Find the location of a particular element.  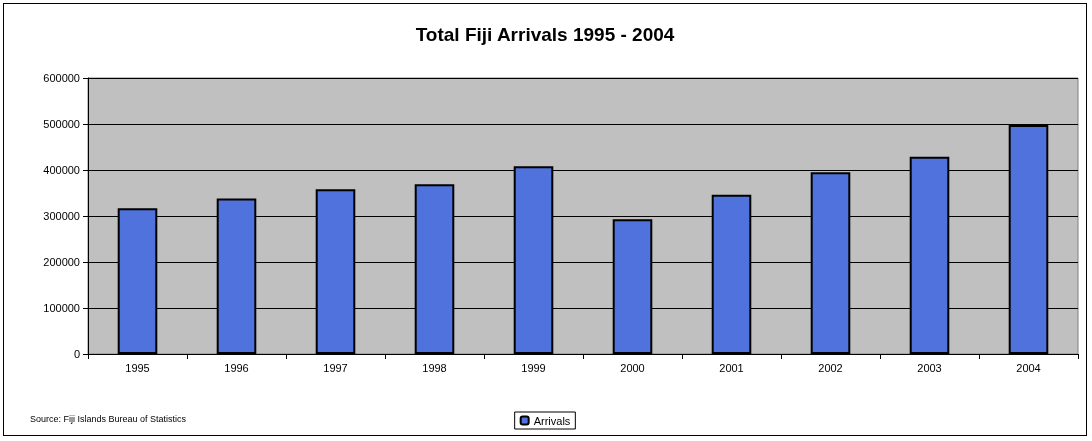

y-tick-label: 0 is located at coordinates (76, 354).